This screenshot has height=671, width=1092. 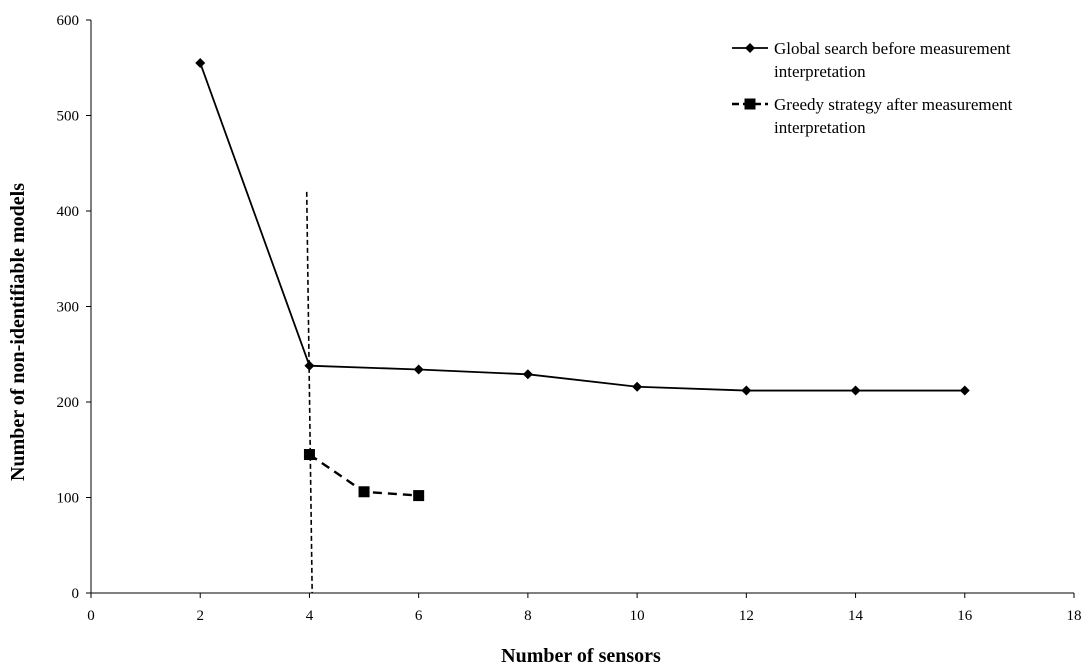 What do you see at coordinates (18, 332) in the screenshot?
I see `y-axis-title: Number of non-identifiable models` at bounding box center [18, 332].